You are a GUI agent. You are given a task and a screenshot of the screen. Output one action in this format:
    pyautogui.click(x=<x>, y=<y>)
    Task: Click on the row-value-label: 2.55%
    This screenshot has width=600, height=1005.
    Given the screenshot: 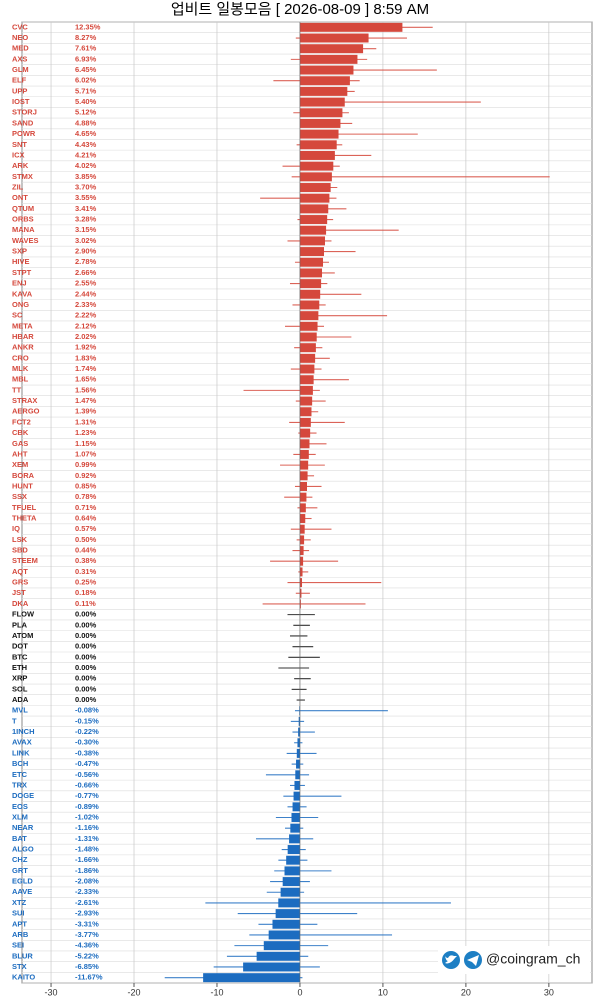 What is the action you would take?
    pyautogui.click(x=86, y=283)
    